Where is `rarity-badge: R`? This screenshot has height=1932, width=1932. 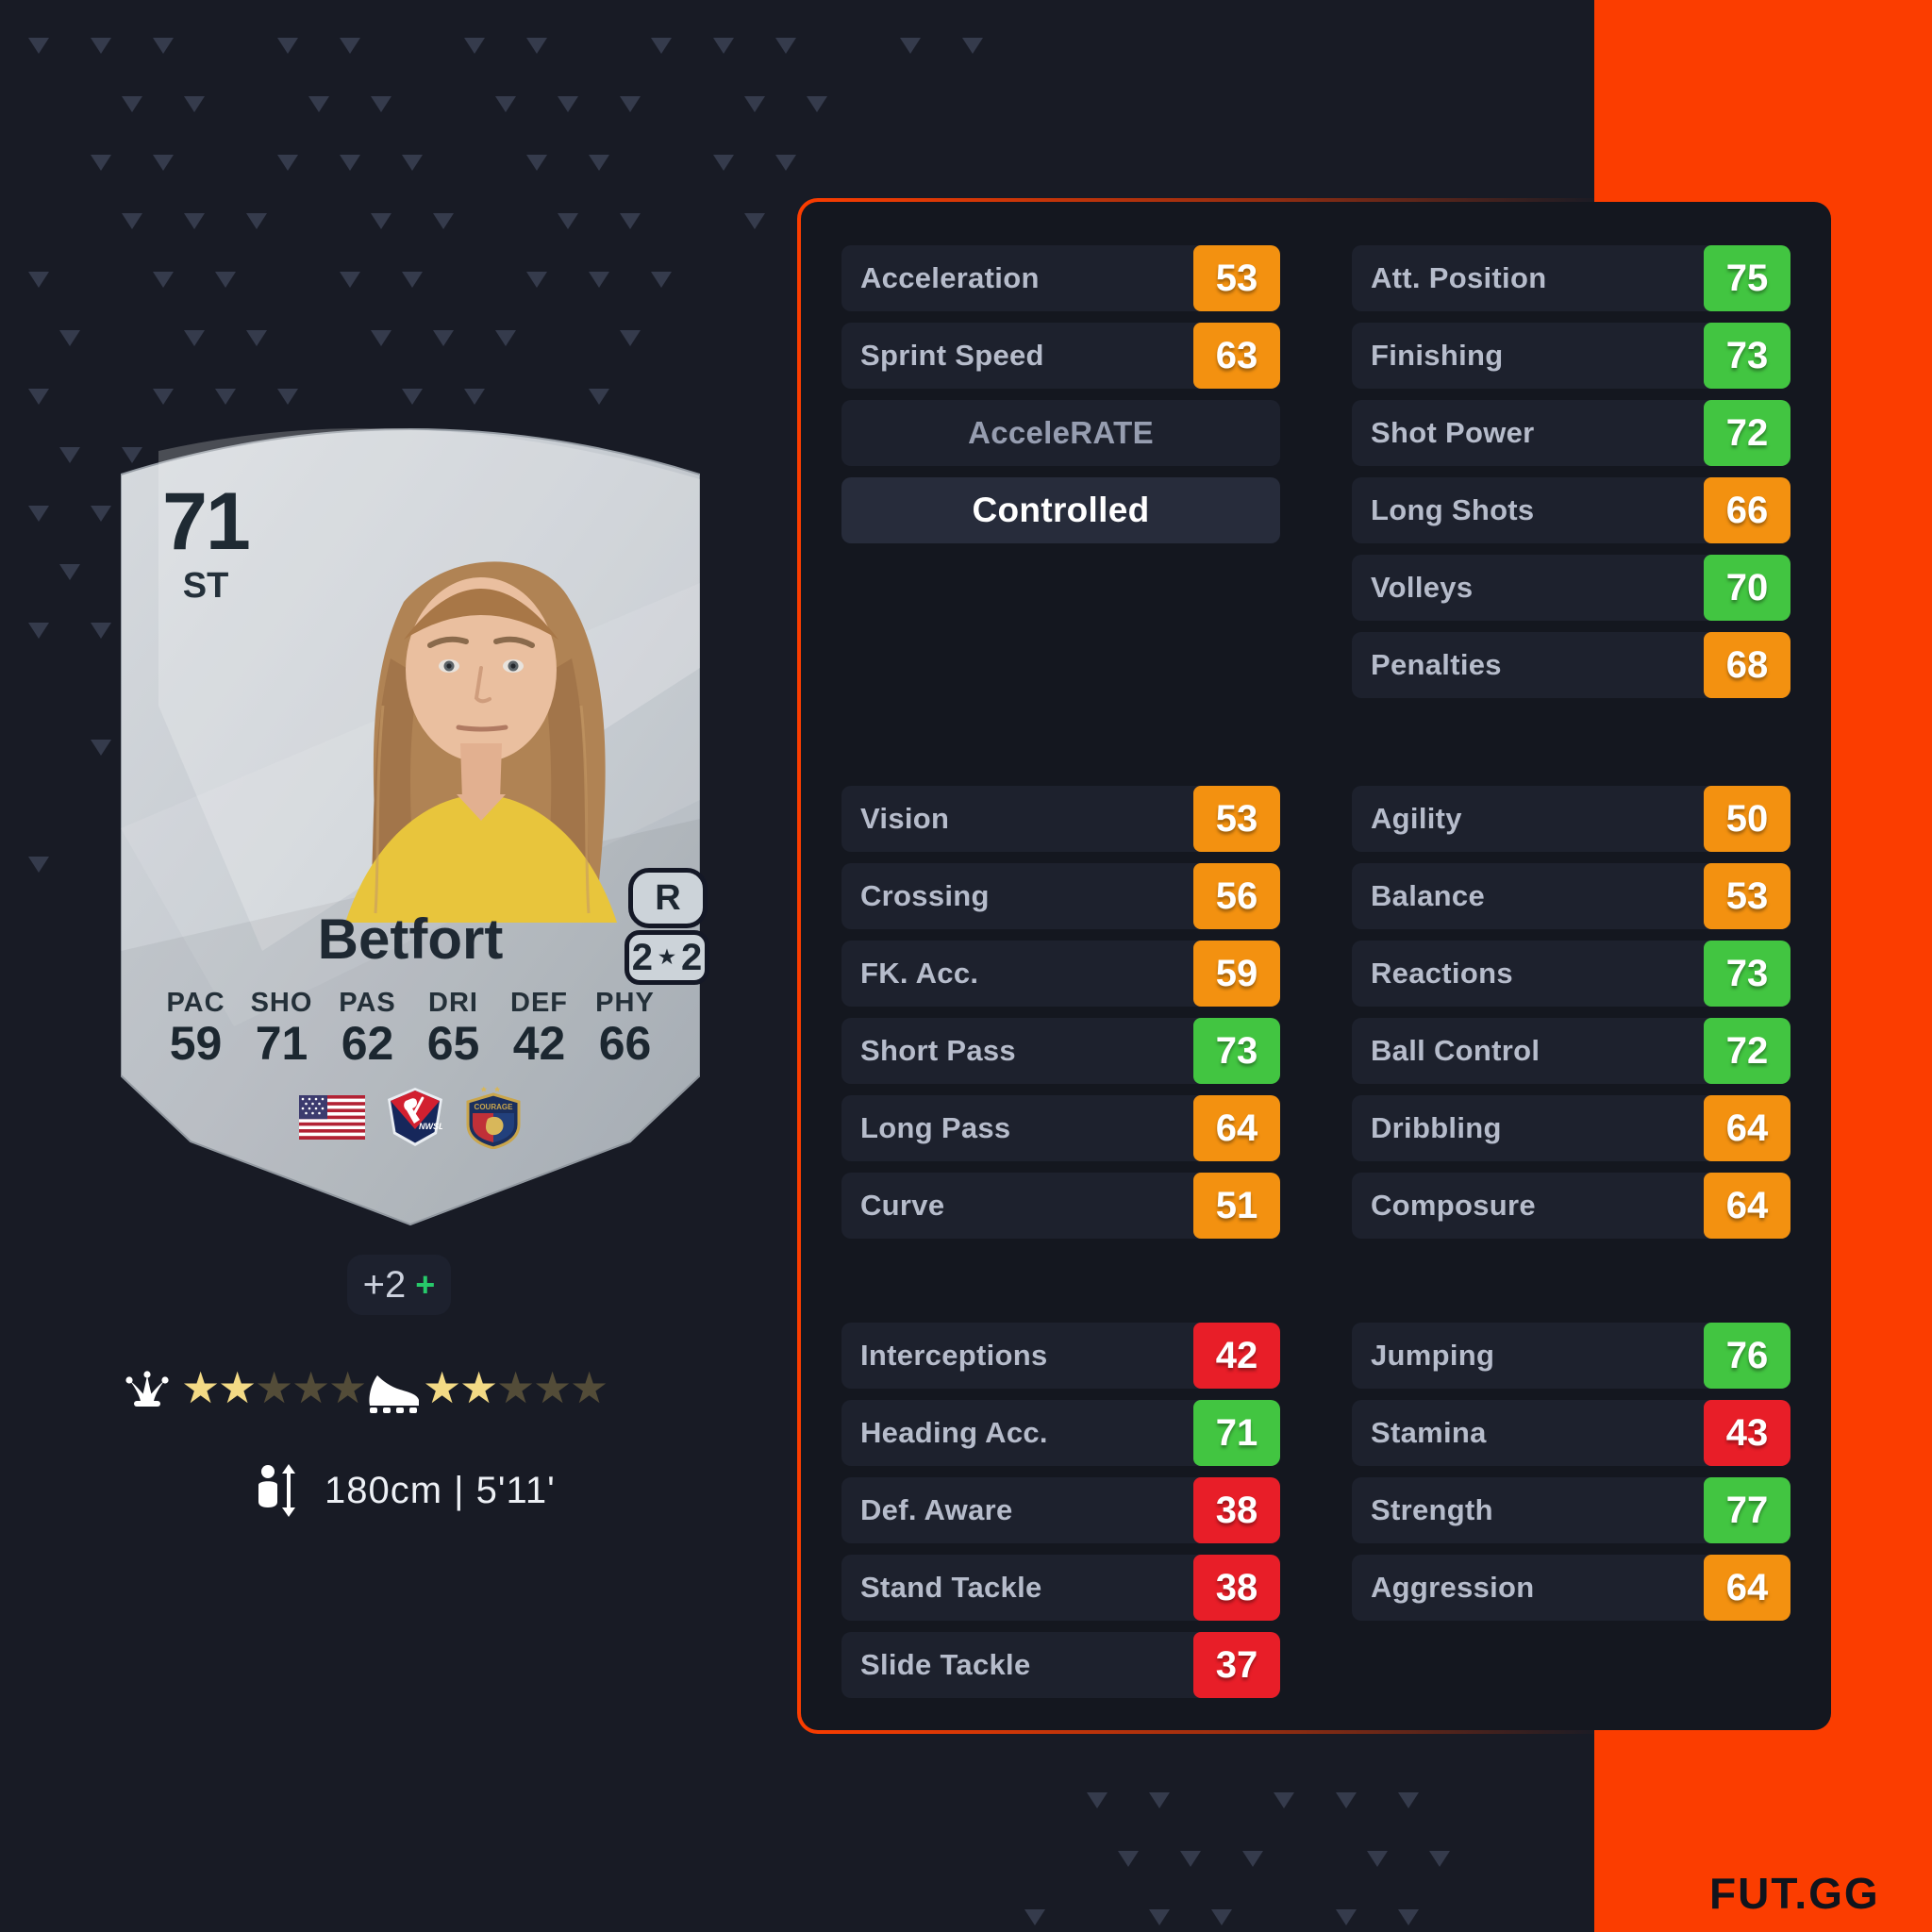
rarity-badge: R is located at coordinates (668, 898).